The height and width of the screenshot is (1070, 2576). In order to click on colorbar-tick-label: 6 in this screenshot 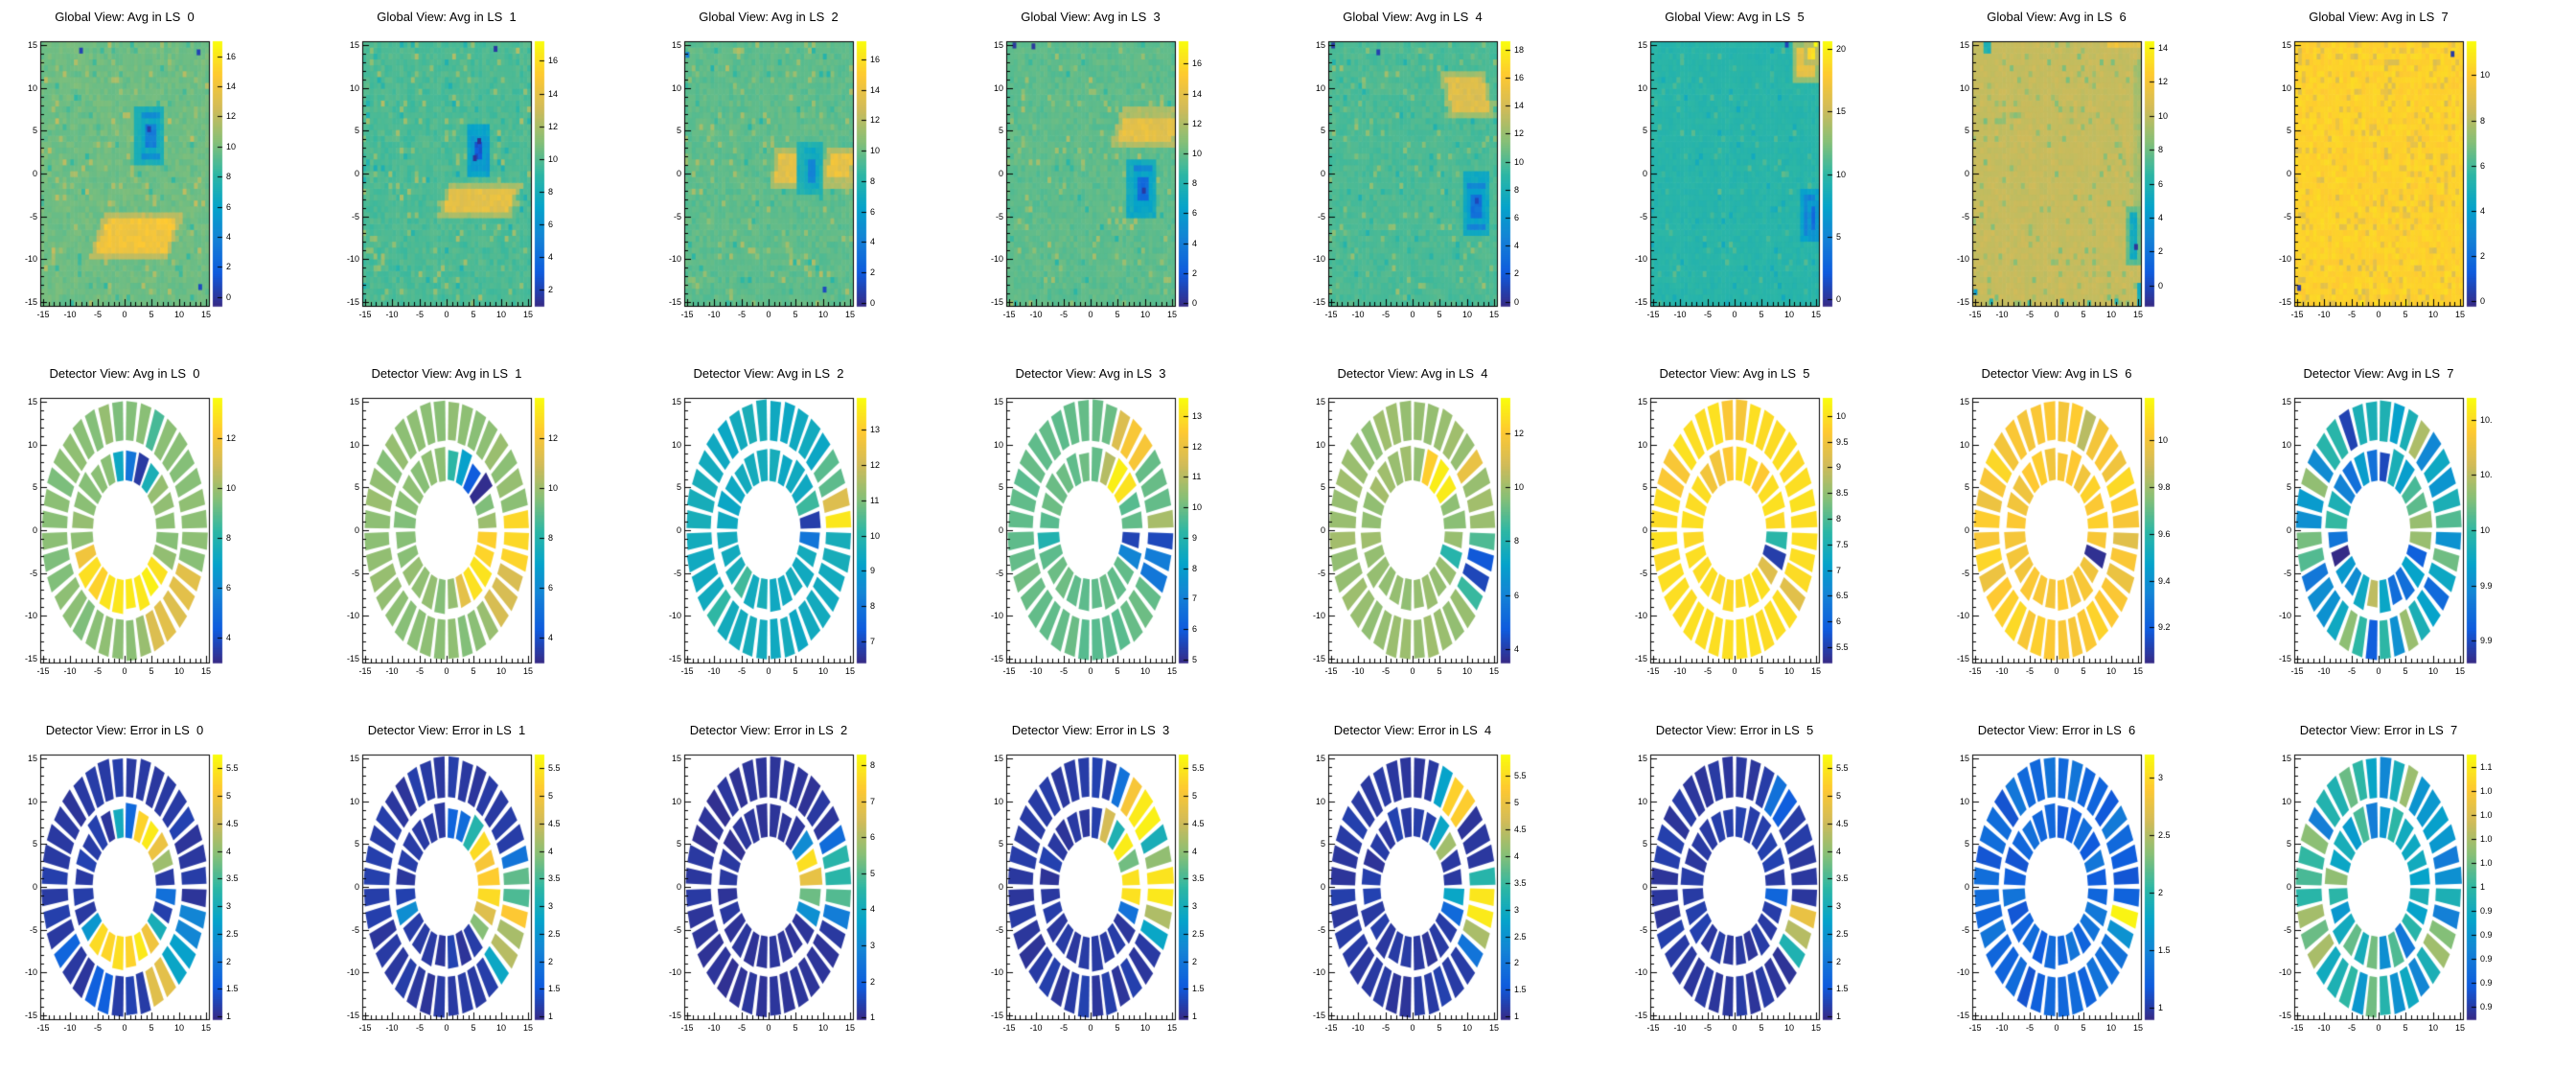, I will do `click(229, 588)`.